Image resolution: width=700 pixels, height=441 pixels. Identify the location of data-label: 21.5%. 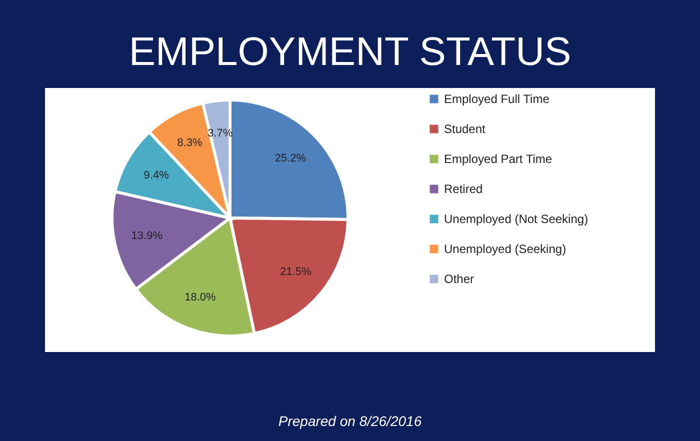
(296, 272).